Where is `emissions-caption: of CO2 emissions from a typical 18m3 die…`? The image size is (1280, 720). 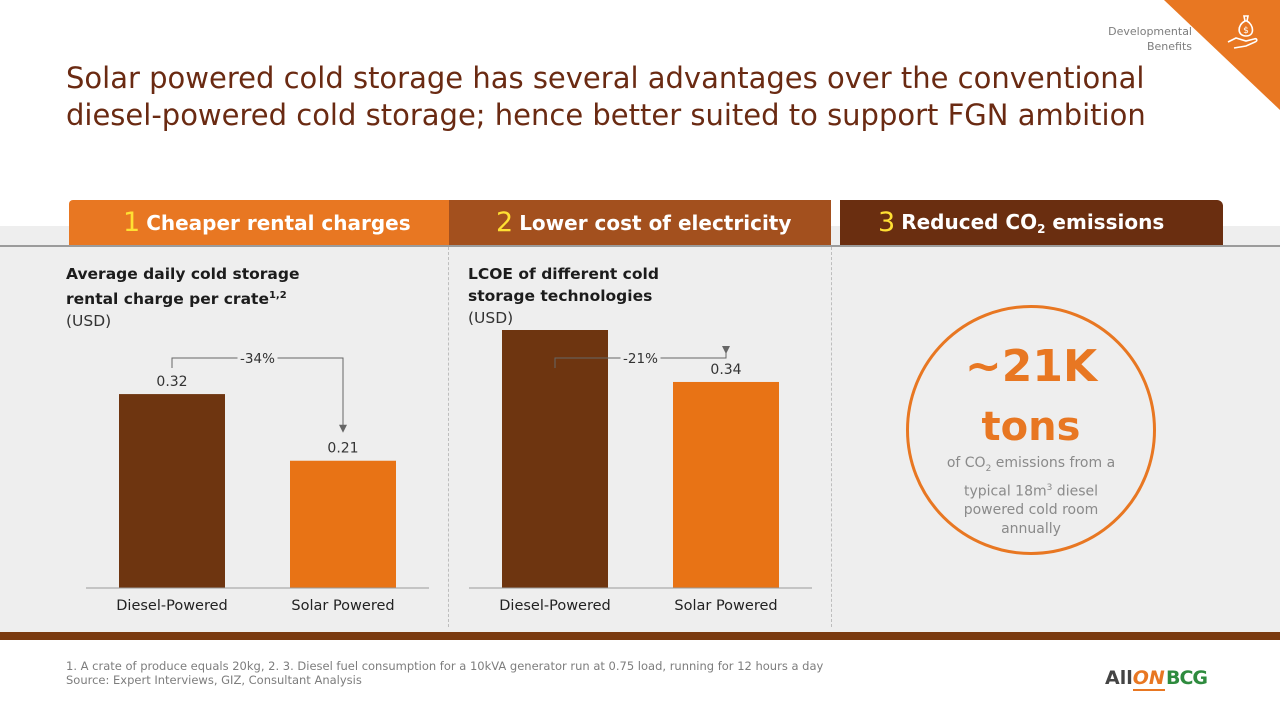
emissions-caption: of CO2 emissions from a typical 18m3 die… is located at coordinates (1031, 496).